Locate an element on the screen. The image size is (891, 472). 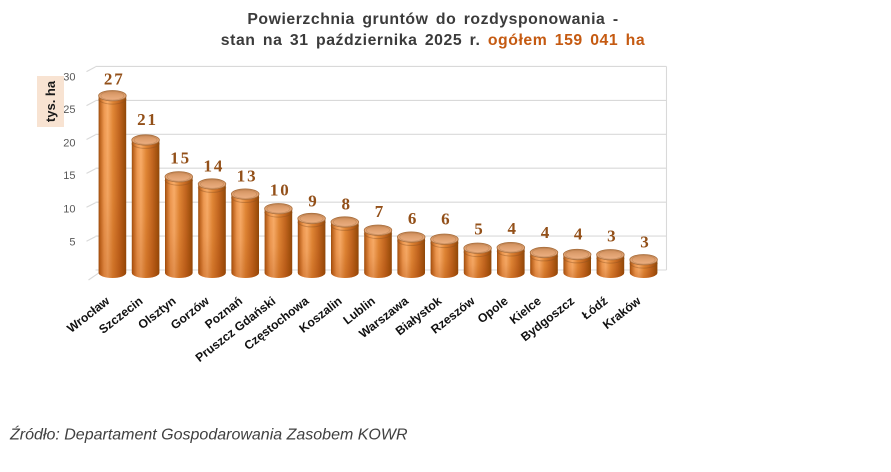
svg-text: 30 is located at coordinates (69, 77).